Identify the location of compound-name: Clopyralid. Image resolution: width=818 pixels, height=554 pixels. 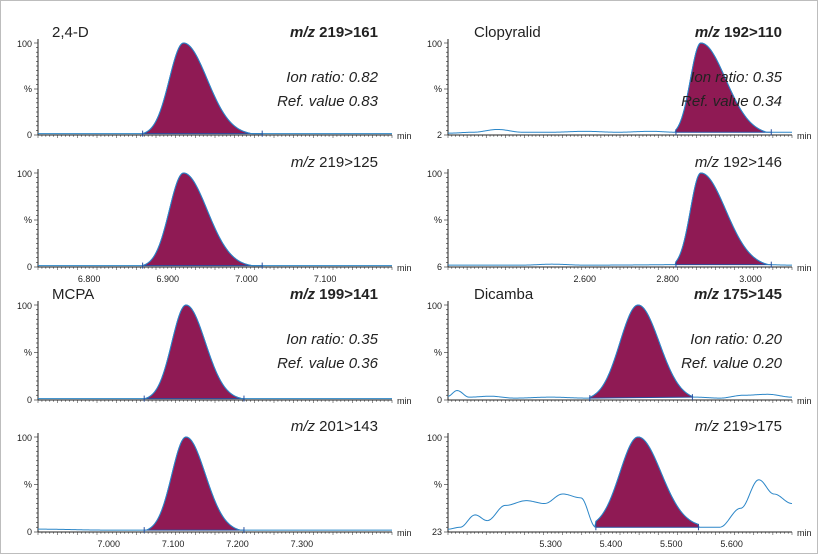
(507, 32).